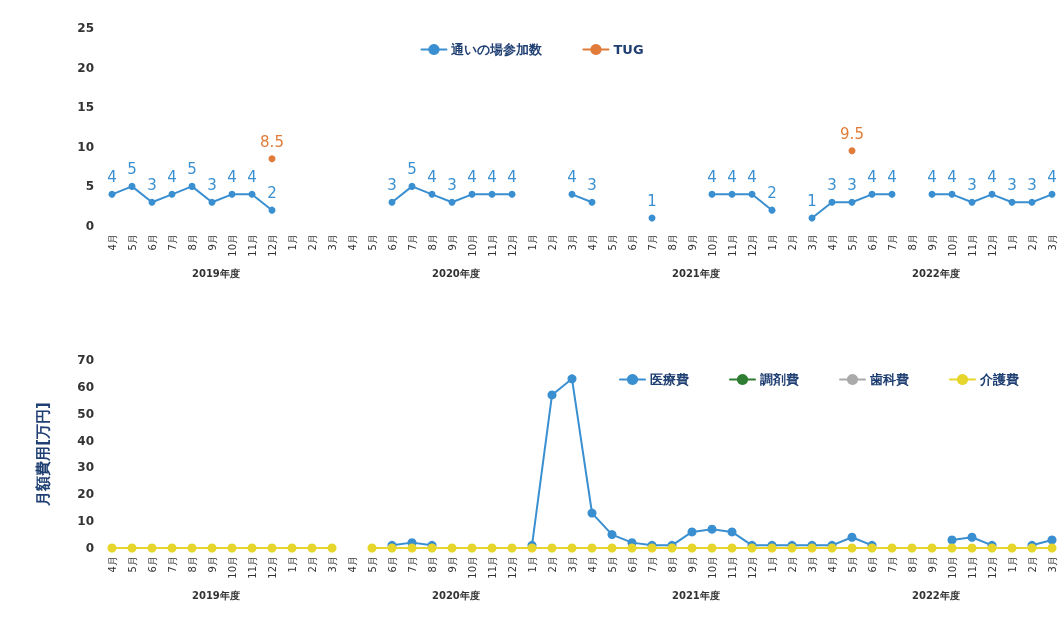 The width and height of the screenshot is (1064, 617). Describe the element at coordinates (89, 186) in the screenshot. I see `y-tick-label: 5` at that location.